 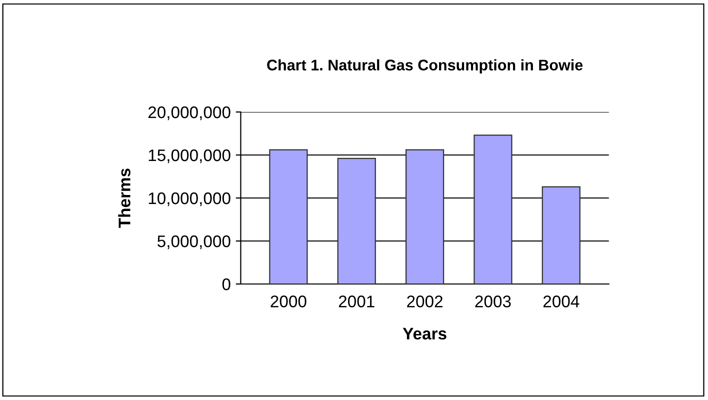 I want to click on x-axis-title: Years, so click(x=424, y=334).